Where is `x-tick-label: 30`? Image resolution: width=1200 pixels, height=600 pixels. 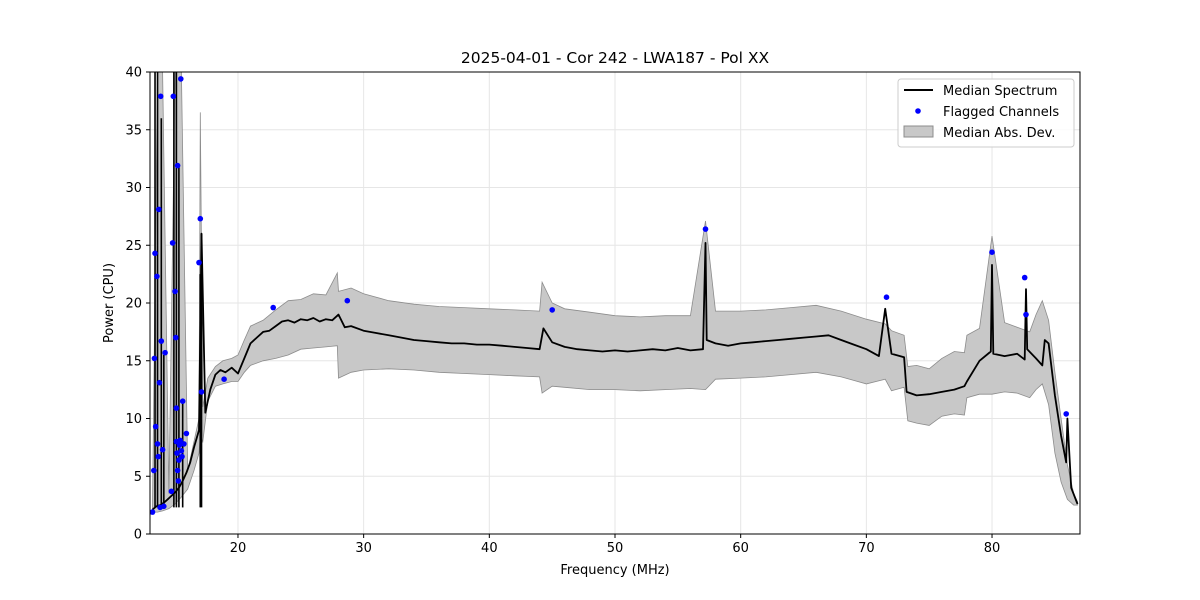
x-tick-label: 30 is located at coordinates (363, 548).